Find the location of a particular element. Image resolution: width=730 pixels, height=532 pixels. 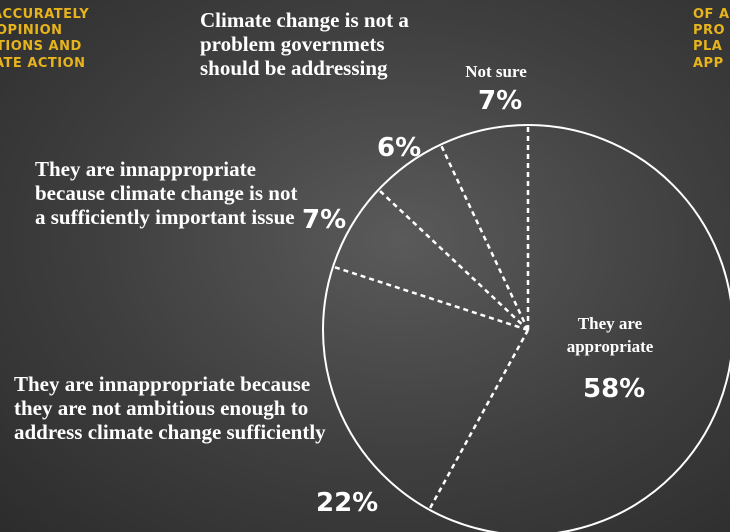

background-text: PRO is located at coordinates (709, 30).